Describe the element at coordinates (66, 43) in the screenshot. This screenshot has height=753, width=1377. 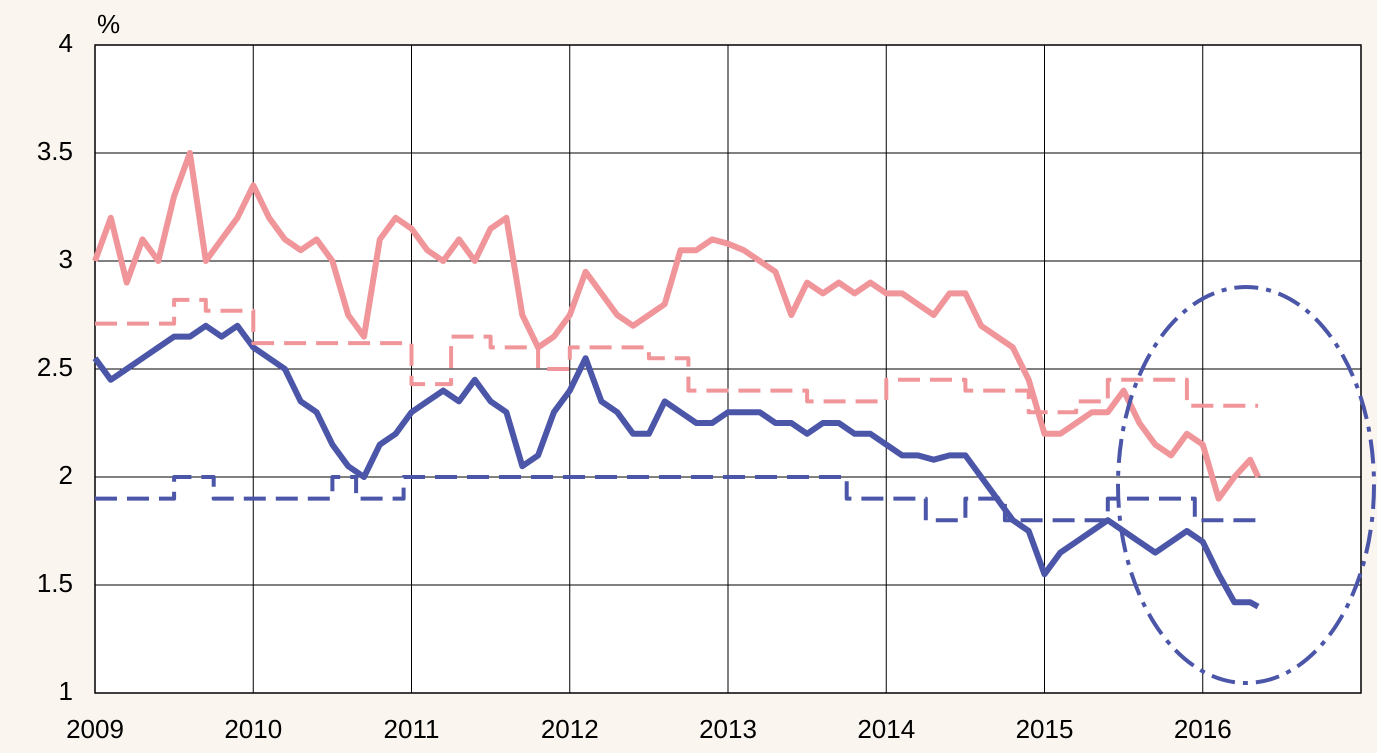
I see `y-tick-label: 4` at that location.